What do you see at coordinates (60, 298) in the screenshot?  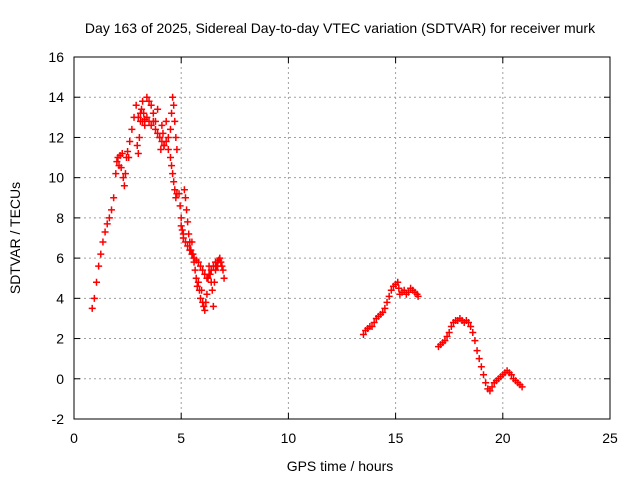 I see `y-tick-label: 4` at bounding box center [60, 298].